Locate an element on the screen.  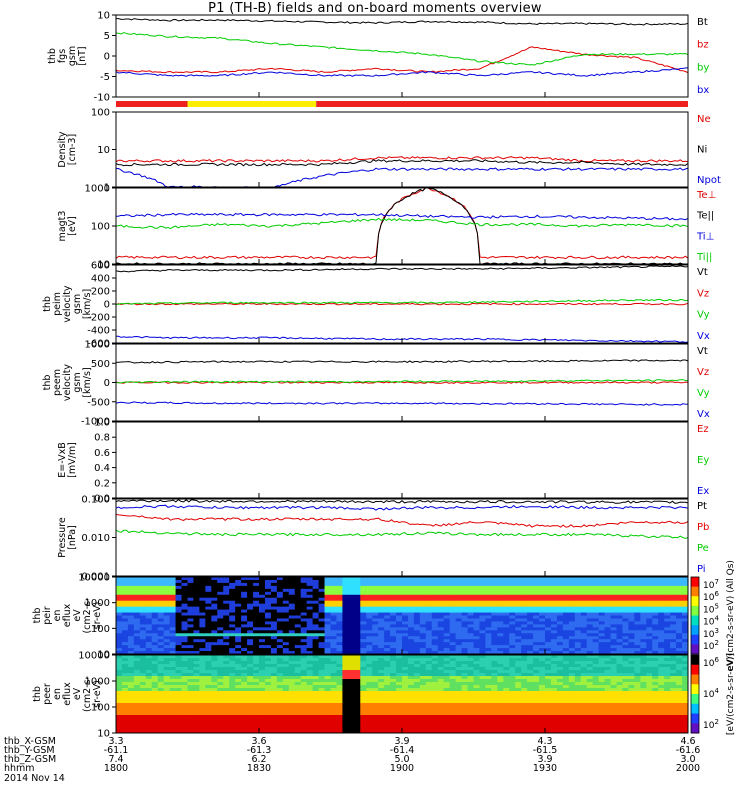
panel-frame is located at coordinates (402, 537).